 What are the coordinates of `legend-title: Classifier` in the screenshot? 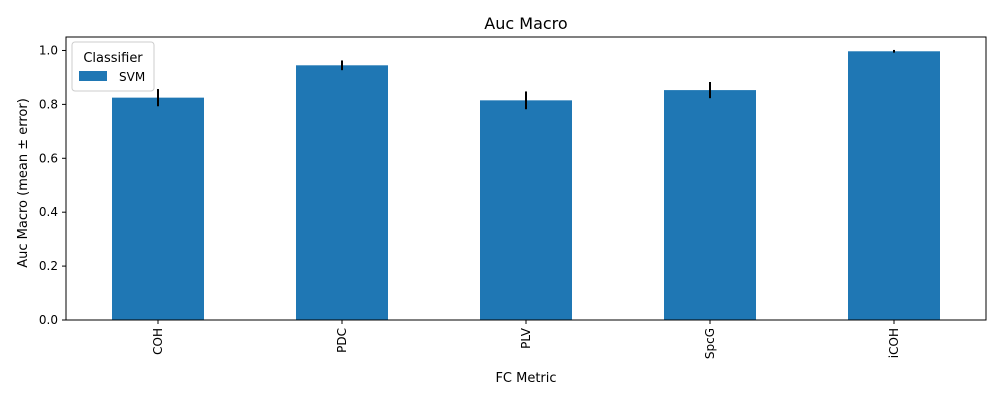 It's located at (113, 58).